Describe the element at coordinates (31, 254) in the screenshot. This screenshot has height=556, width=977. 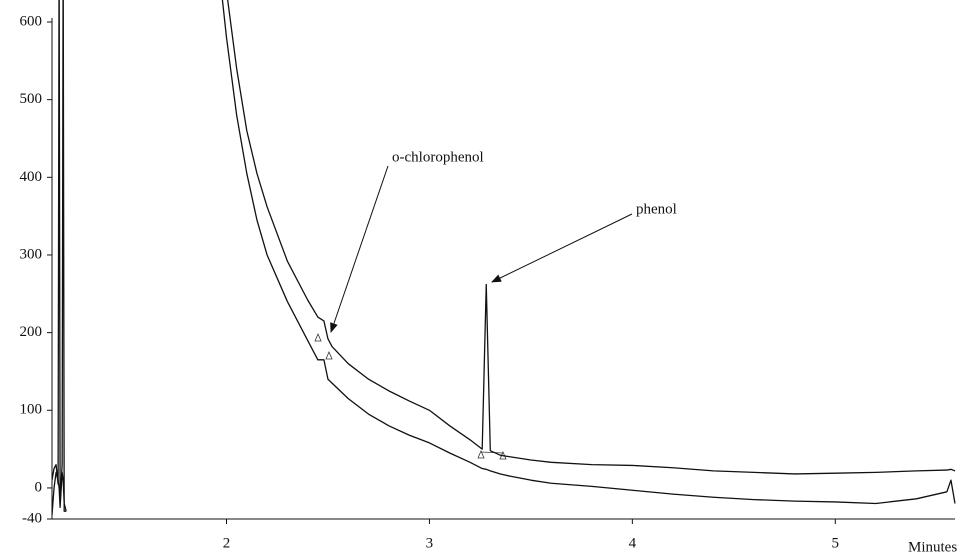
I see `y-tick-label: 300` at that location.